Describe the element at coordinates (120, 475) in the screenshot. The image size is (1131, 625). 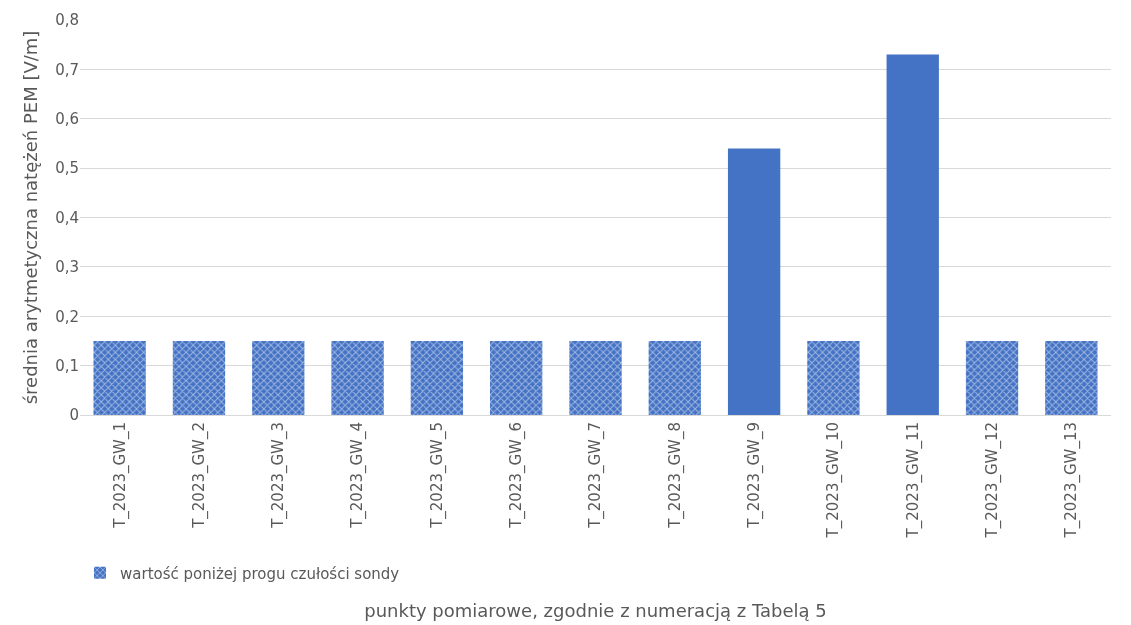
I see `x-tick-label: T_2023_GW_1` at that location.